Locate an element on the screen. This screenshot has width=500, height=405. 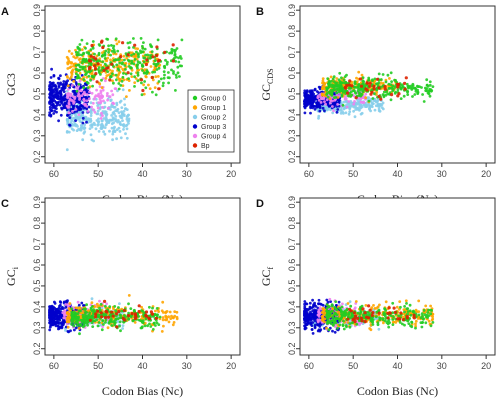
x-tick-label: 20 is located at coordinates (486, 174).